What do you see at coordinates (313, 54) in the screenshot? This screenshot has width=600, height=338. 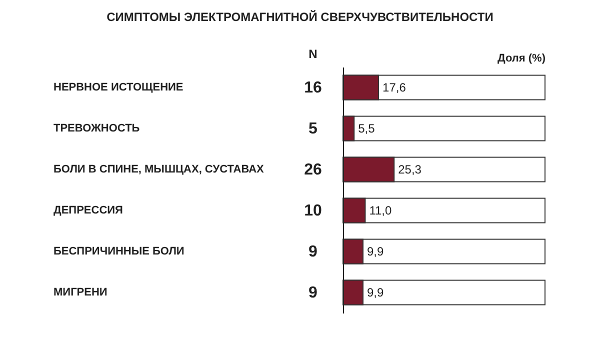 I see `text: N` at bounding box center [313, 54].